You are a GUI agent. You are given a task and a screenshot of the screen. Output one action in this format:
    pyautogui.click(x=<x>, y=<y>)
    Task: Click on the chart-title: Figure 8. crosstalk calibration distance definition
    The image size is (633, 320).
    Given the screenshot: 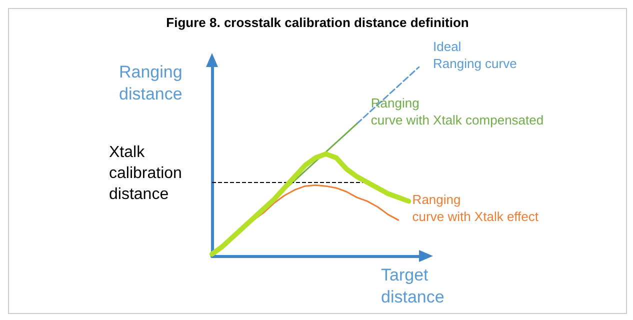 What is the action you would take?
    pyautogui.click(x=317, y=22)
    